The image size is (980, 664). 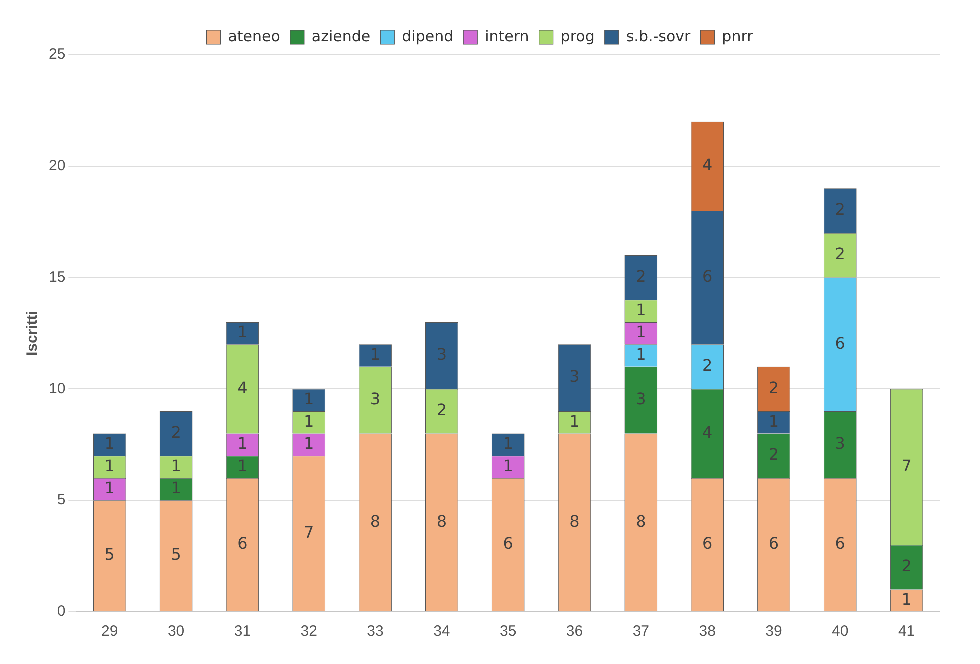 I want to click on x-tick-label: 40, so click(x=840, y=631).